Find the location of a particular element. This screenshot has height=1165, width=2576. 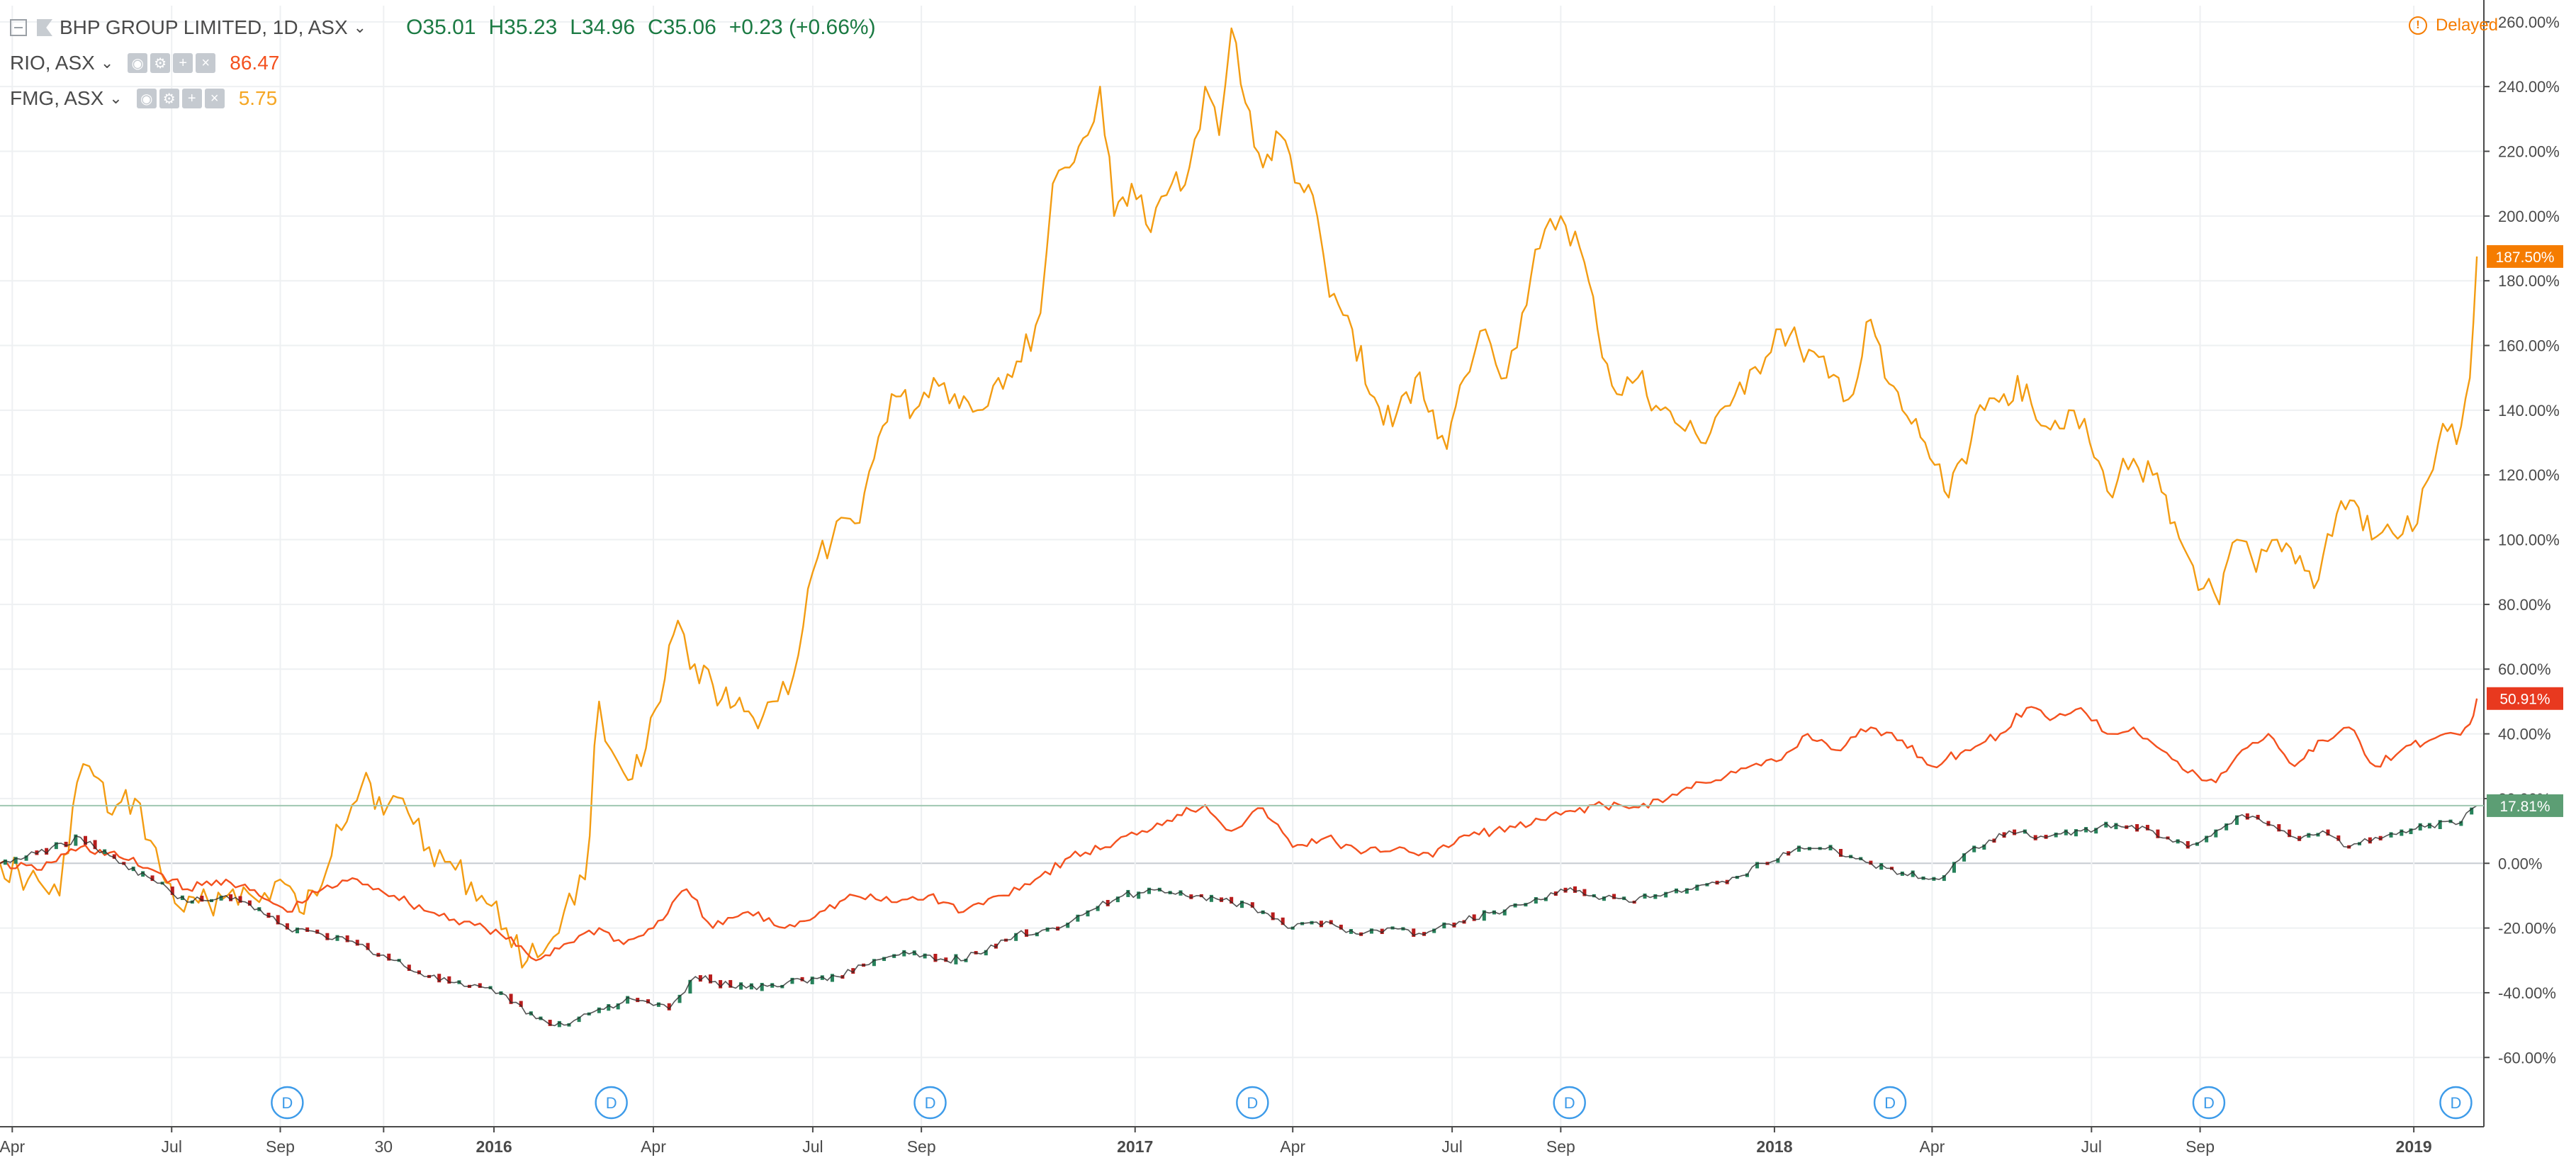

compare-symbol-fmg: FMG, ASX is located at coordinates (57, 98).